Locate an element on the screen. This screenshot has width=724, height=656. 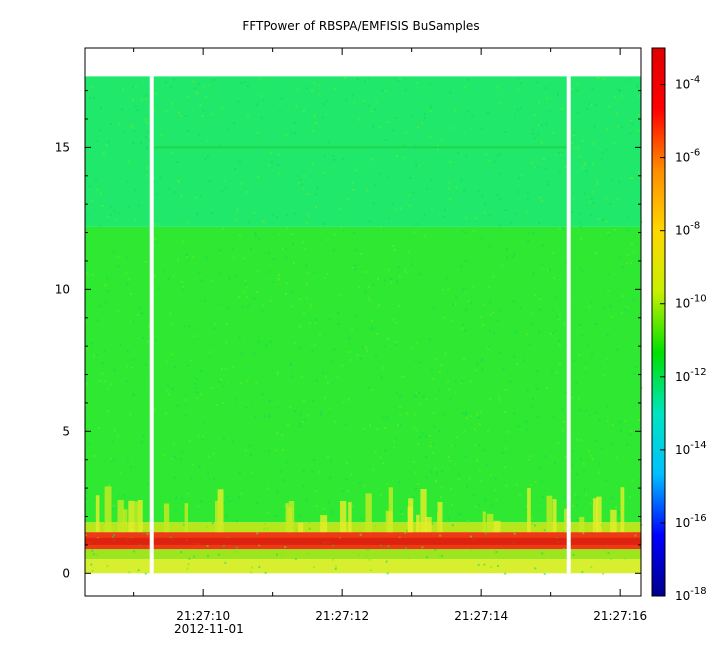
chart-title: FFTPower of RBSPA/EMFISIS BuSamples is located at coordinates (360, 26).